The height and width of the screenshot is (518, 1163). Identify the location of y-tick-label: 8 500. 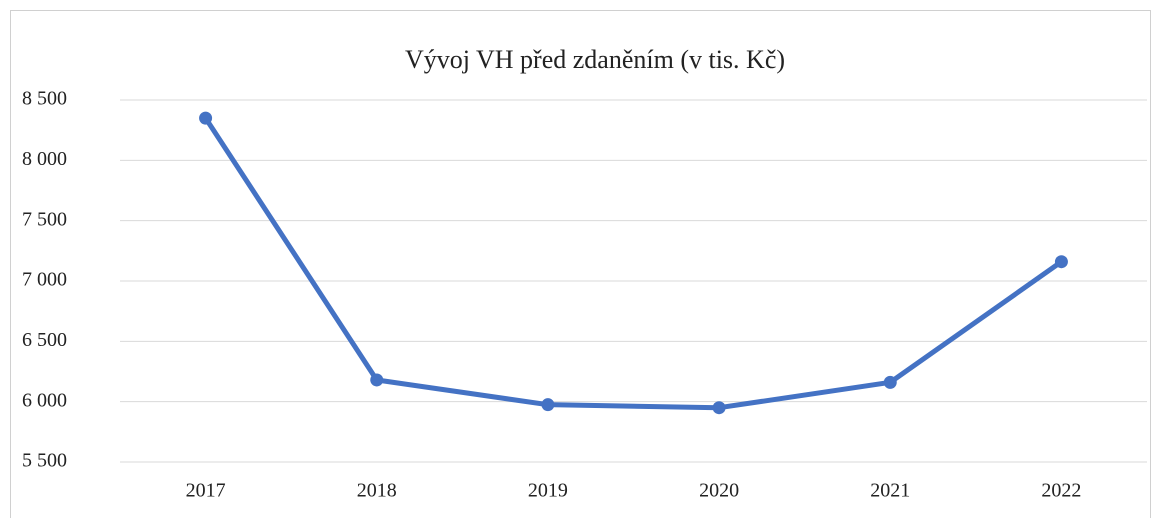
(44, 99).